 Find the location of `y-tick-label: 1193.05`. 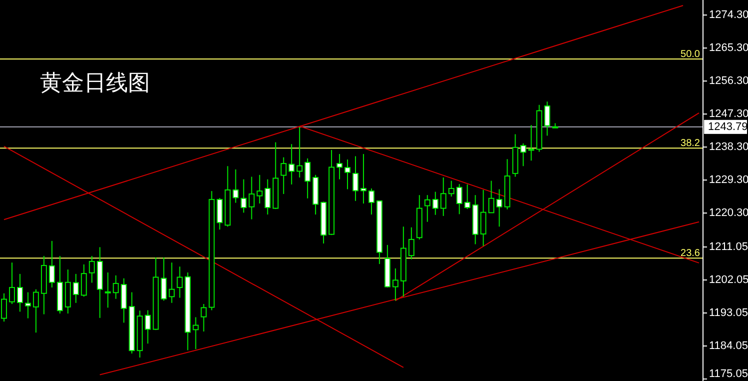

y-tick-label: 1193.05 is located at coordinates (728, 312).